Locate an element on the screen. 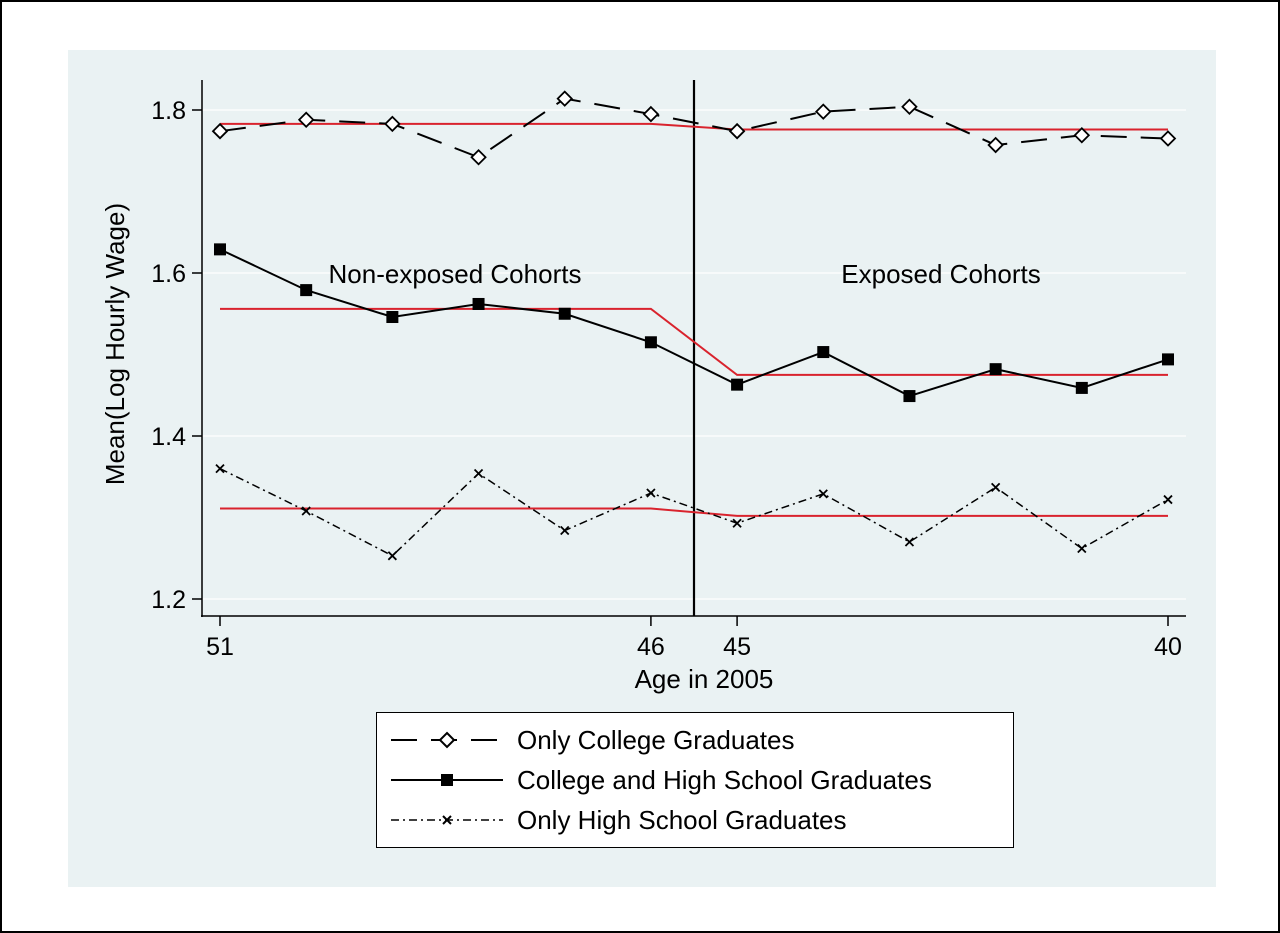 The width and height of the screenshot is (1280, 933). legend-swatch-dashed-diamond is located at coordinates (447, 740).